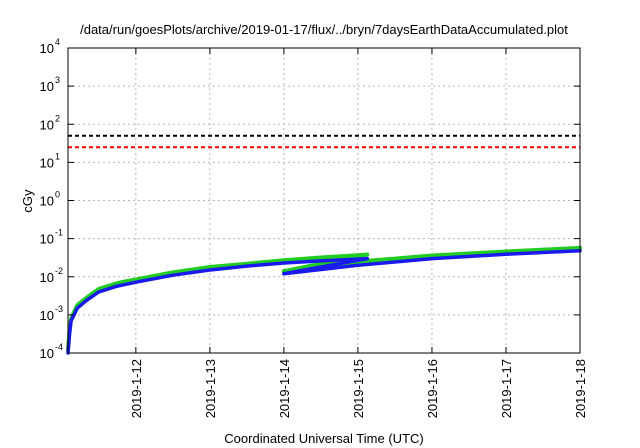 The height and width of the screenshot is (448, 640). Describe the element at coordinates (57, 118) in the screenshot. I see `y-tick-exponent: 2` at that location.